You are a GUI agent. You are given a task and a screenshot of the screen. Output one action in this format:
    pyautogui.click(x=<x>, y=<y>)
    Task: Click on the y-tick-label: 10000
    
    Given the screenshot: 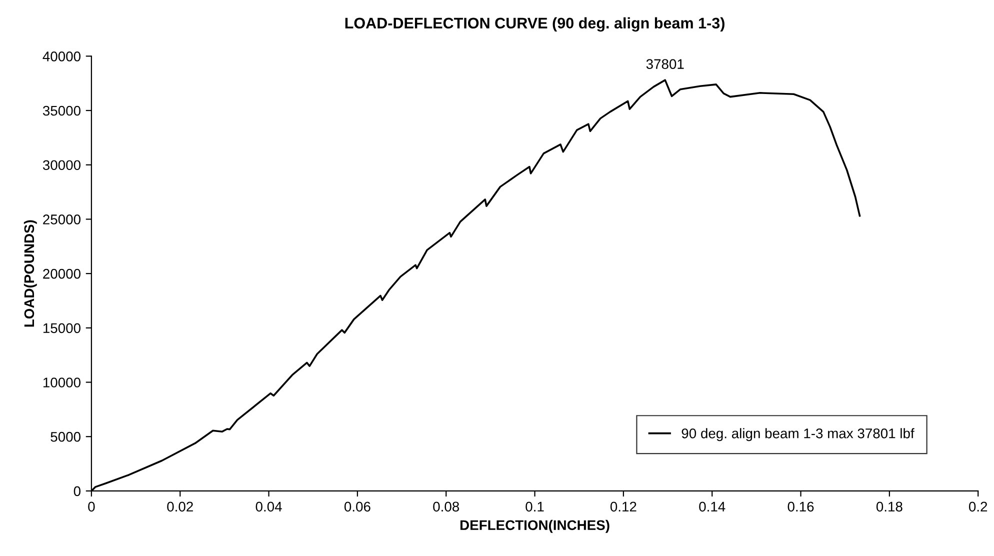 What is the action you would take?
    pyautogui.click(x=61, y=383)
    